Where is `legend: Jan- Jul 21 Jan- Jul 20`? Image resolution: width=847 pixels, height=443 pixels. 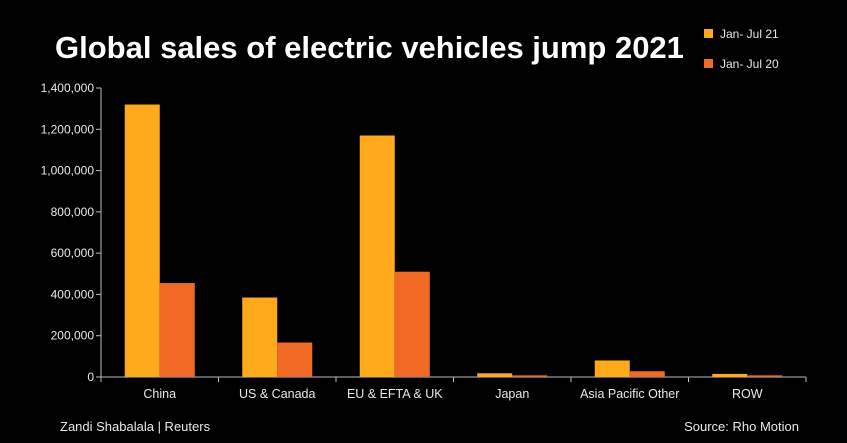
legend: Jan- Jul 21 Jan- Jul 20 is located at coordinates (741, 49).